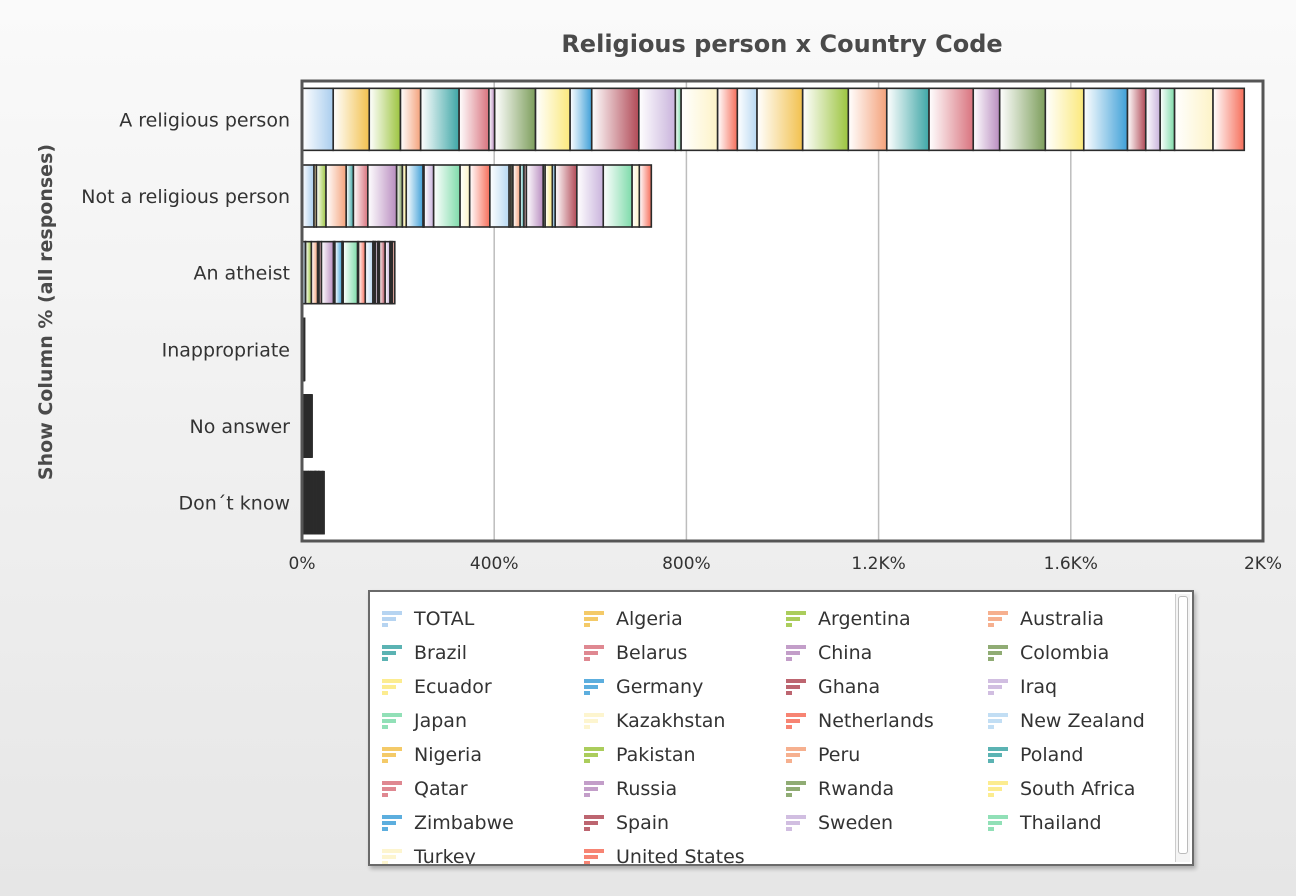 This screenshot has width=1296, height=896. Describe the element at coordinates (1078, 619) in the screenshot. I see `legend-item: Australia` at that location.